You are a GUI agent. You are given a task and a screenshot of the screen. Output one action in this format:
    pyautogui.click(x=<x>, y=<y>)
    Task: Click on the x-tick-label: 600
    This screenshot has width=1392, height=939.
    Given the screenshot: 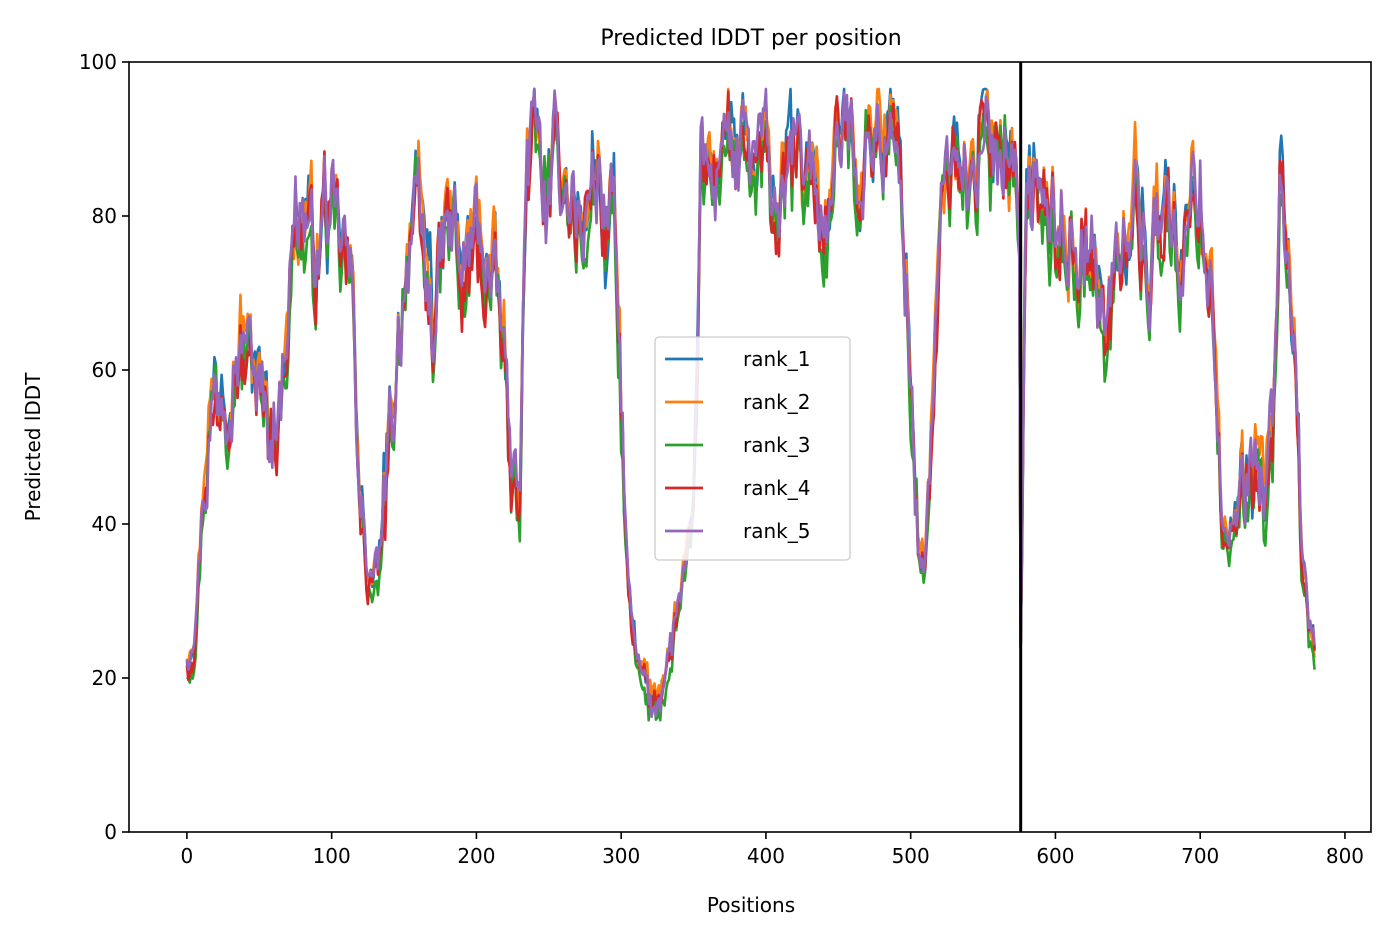 What is the action you would take?
    pyautogui.click(x=1055, y=856)
    